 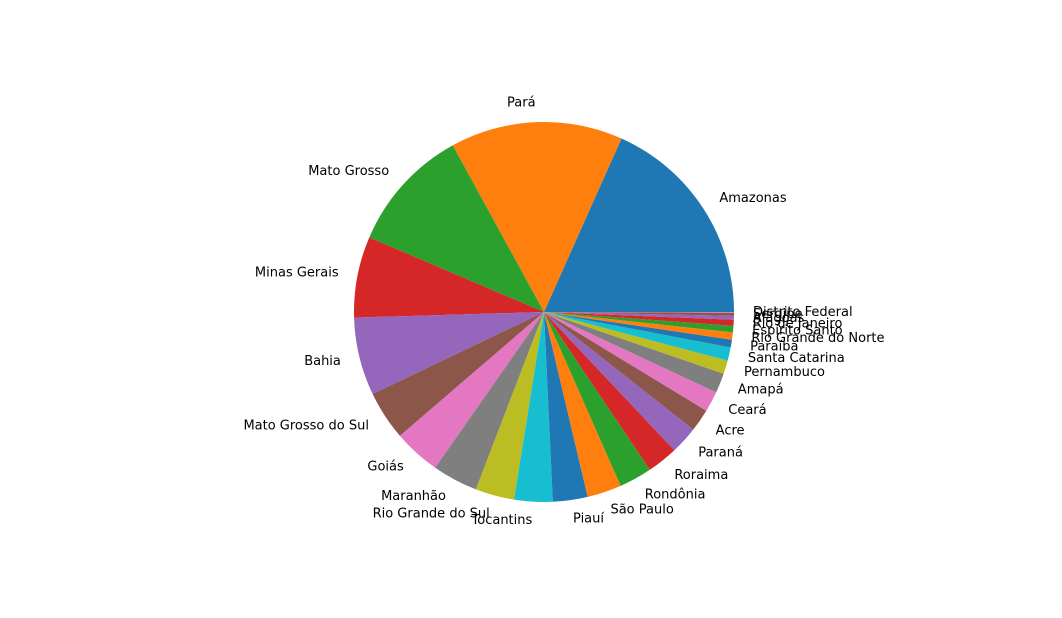 What do you see at coordinates (796, 358) in the screenshot?
I see `pie-label-santa-catarina: Santa Catarina` at bounding box center [796, 358].